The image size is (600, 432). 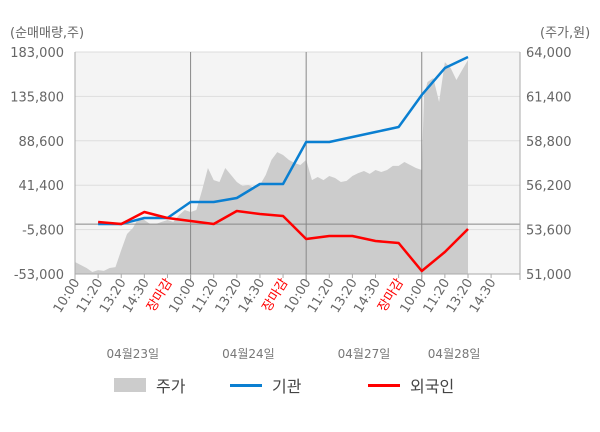 I want to click on right-tick-label: 56,200, so click(x=549, y=186).